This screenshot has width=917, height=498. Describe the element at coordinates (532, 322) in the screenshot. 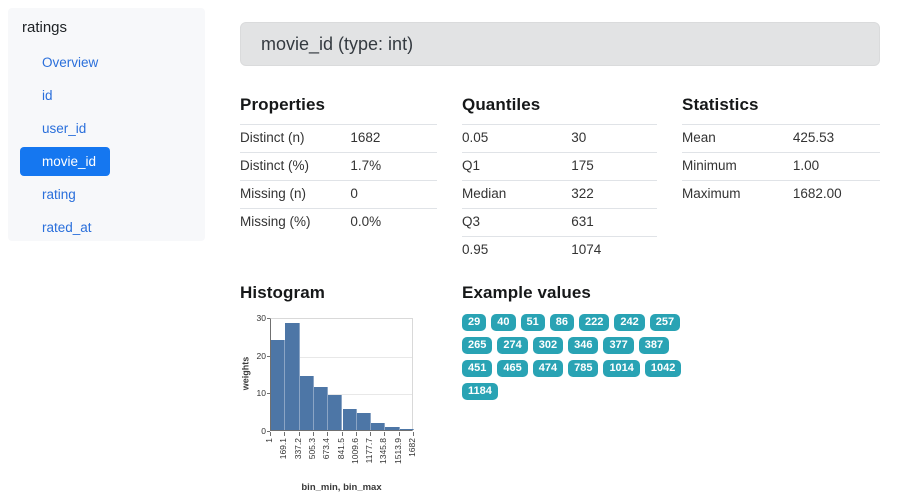

I see `example-value-badge: 51` at that location.